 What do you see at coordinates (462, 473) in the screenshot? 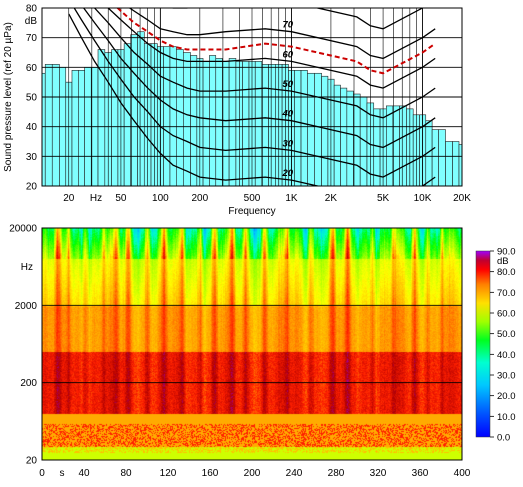
I see `spectrogram-x-tick: 400` at bounding box center [462, 473].